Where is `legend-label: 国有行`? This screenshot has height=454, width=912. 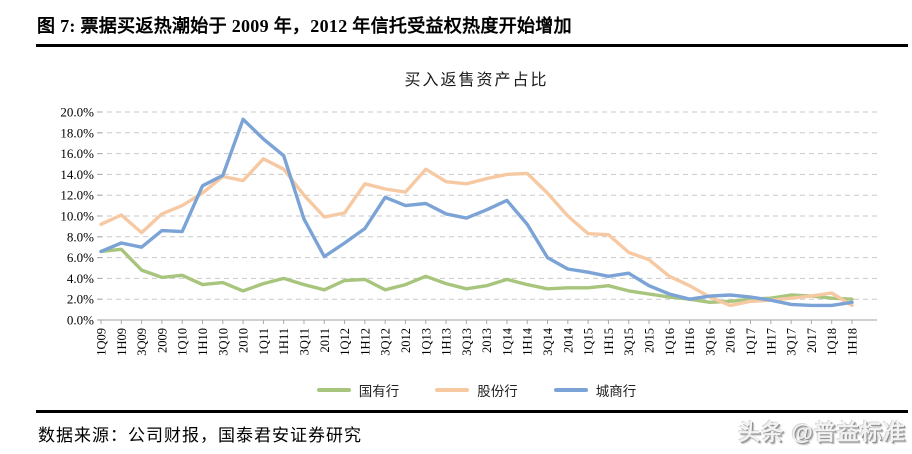 legend-label: 国有行 is located at coordinates (379, 391).